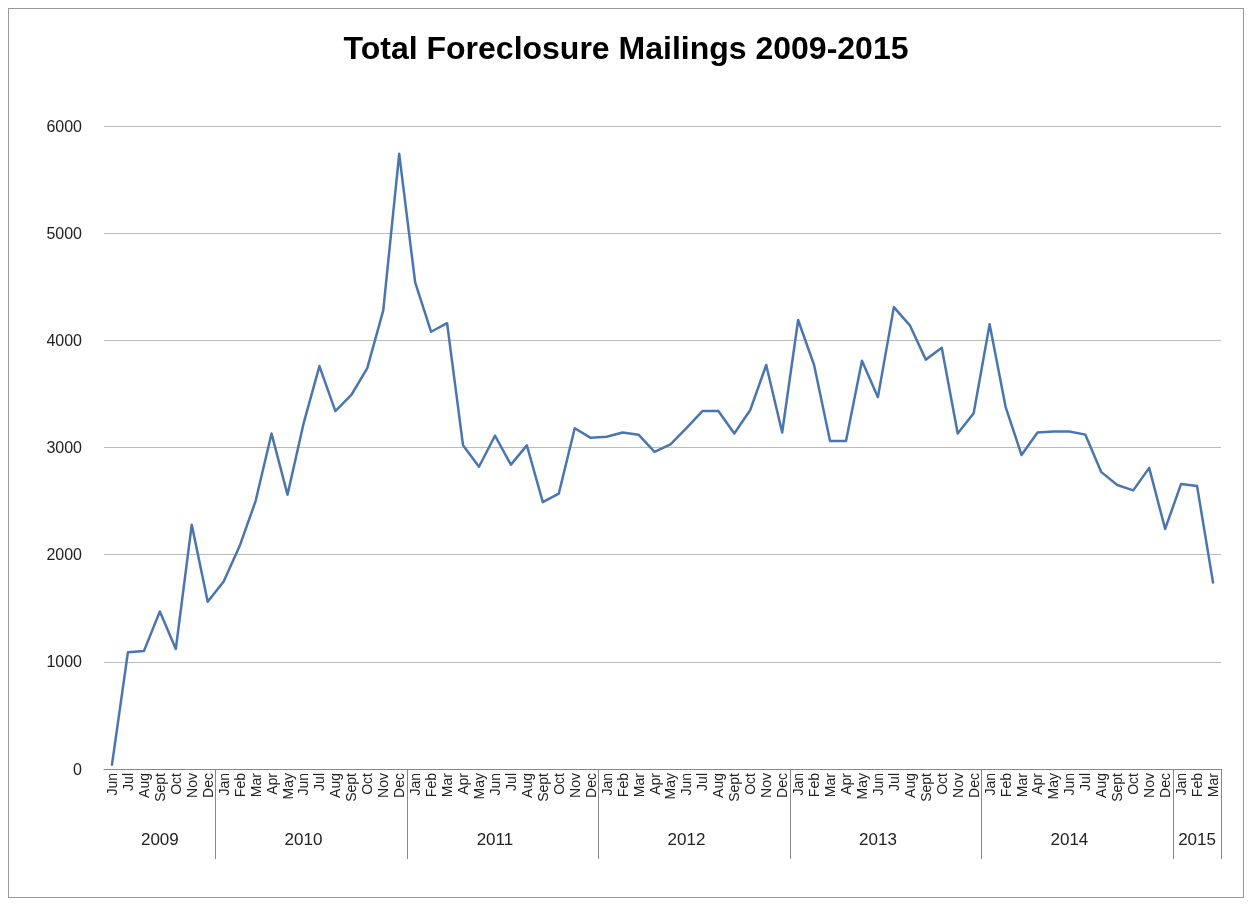  I want to click on y-tick-label: 6000, so click(64, 126).